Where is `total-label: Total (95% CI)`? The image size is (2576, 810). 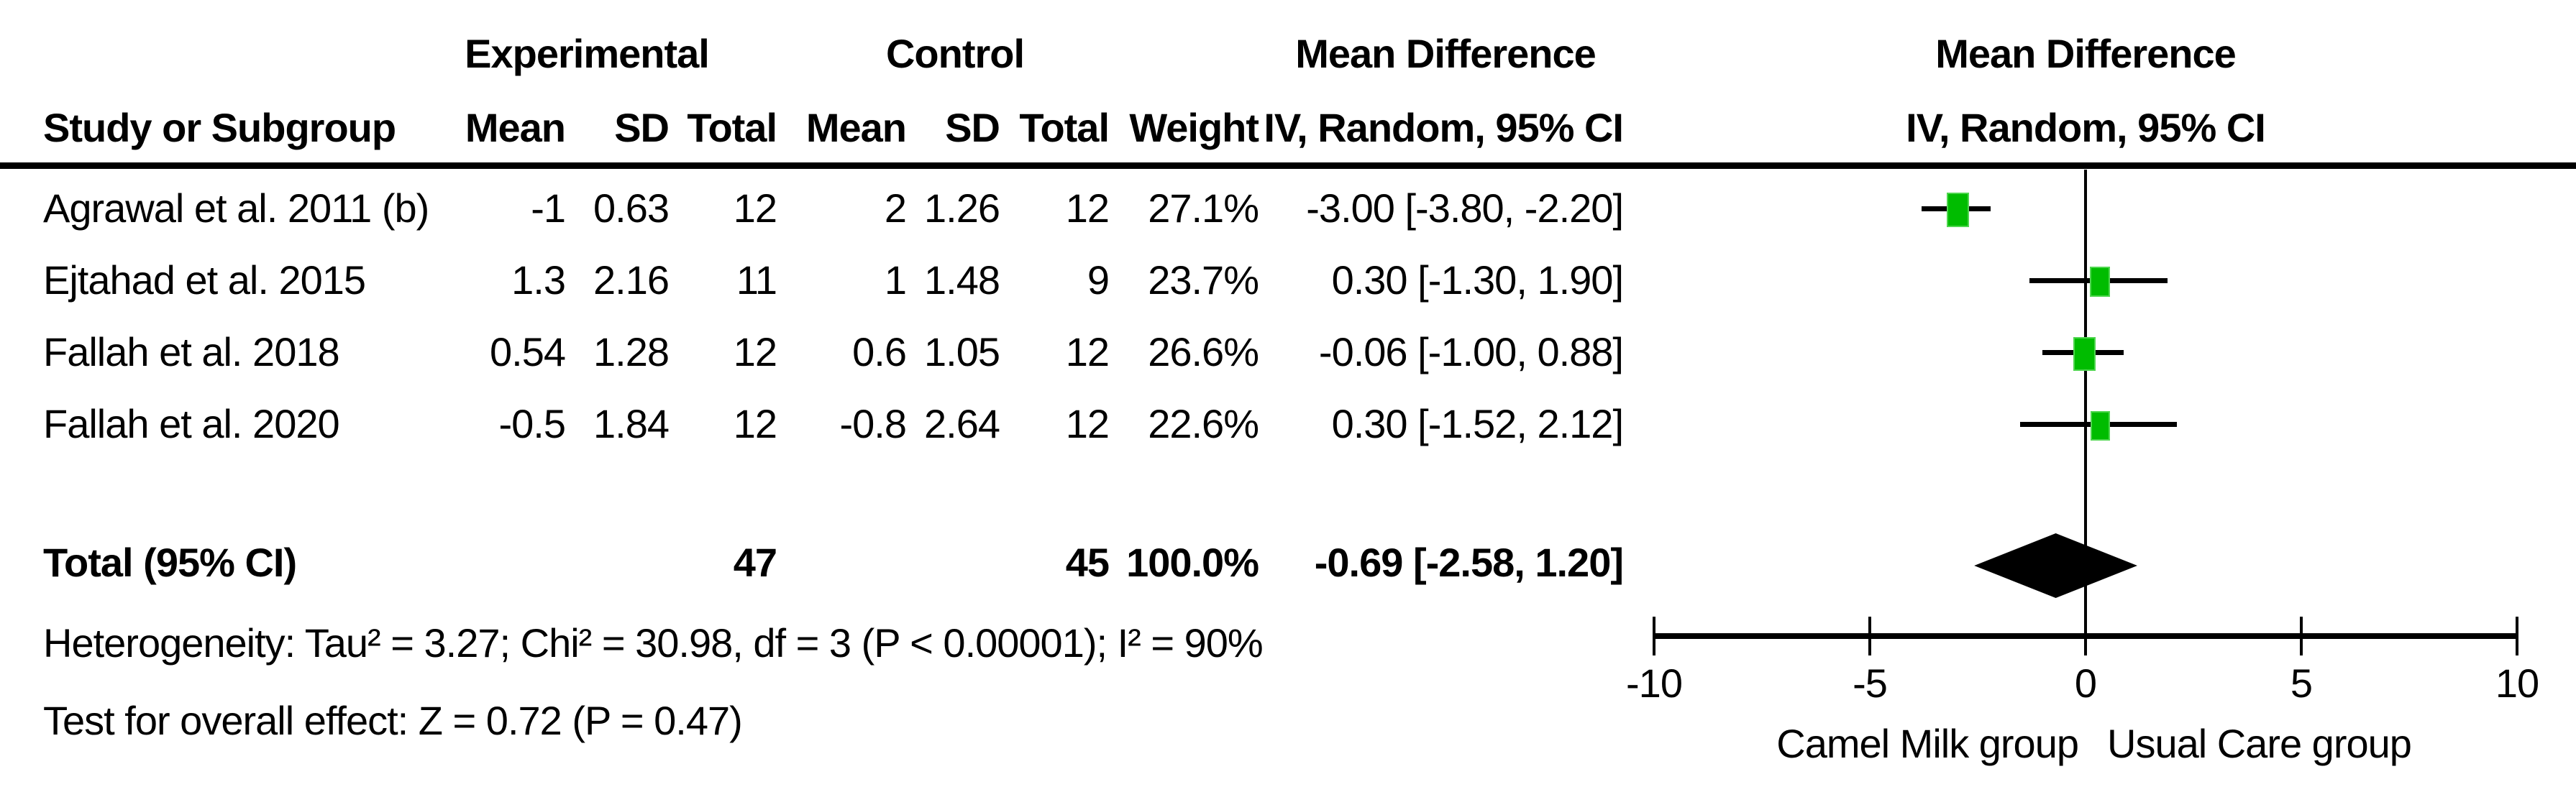
total-label: Total (95% CI) is located at coordinates (170, 562).